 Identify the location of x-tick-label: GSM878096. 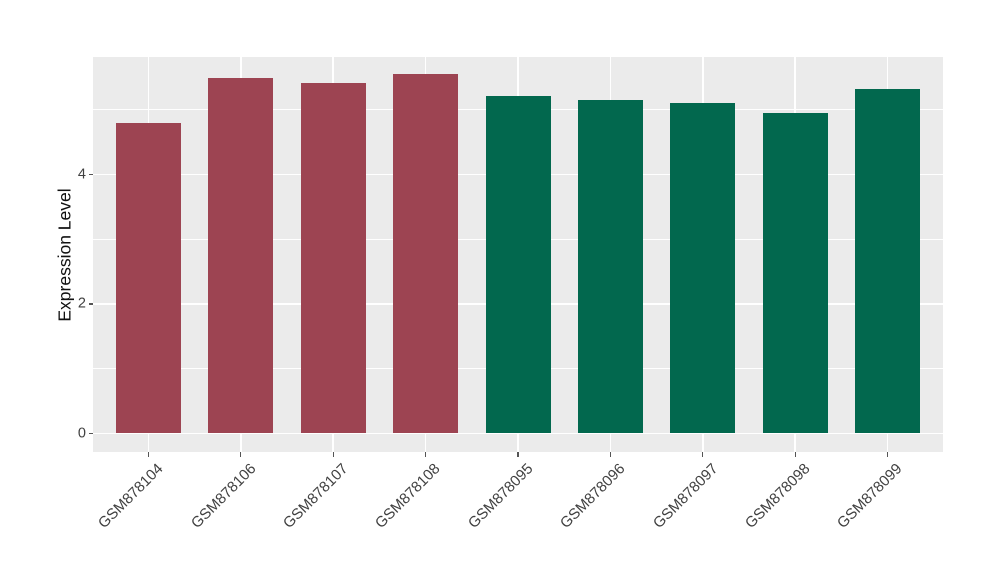
(593, 496).